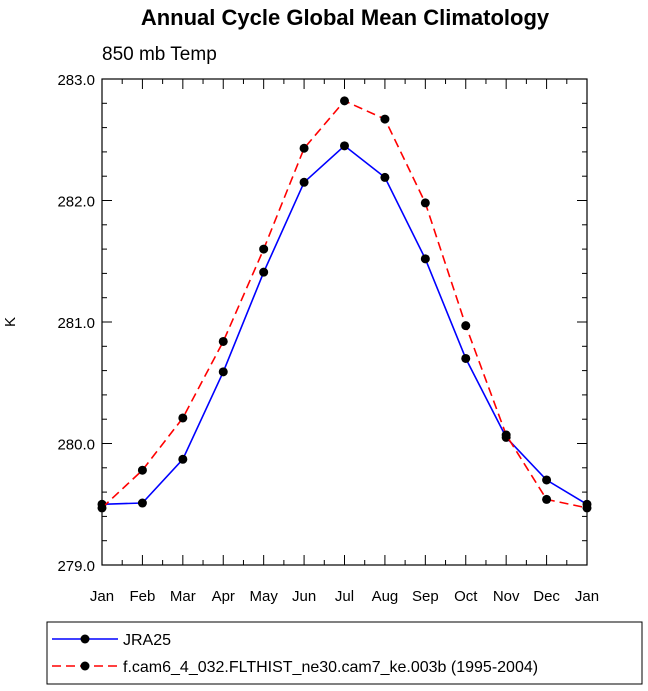 The image size is (648, 691). I want to click on chart-subtitle: 850 mb Temp, so click(159, 54).